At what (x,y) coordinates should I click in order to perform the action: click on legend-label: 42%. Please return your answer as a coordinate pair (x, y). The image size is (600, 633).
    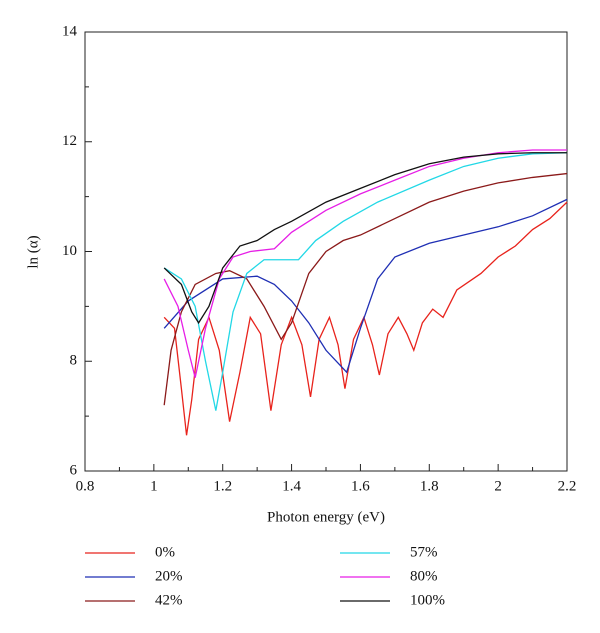
    Looking at the image, I should click on (169, 600).